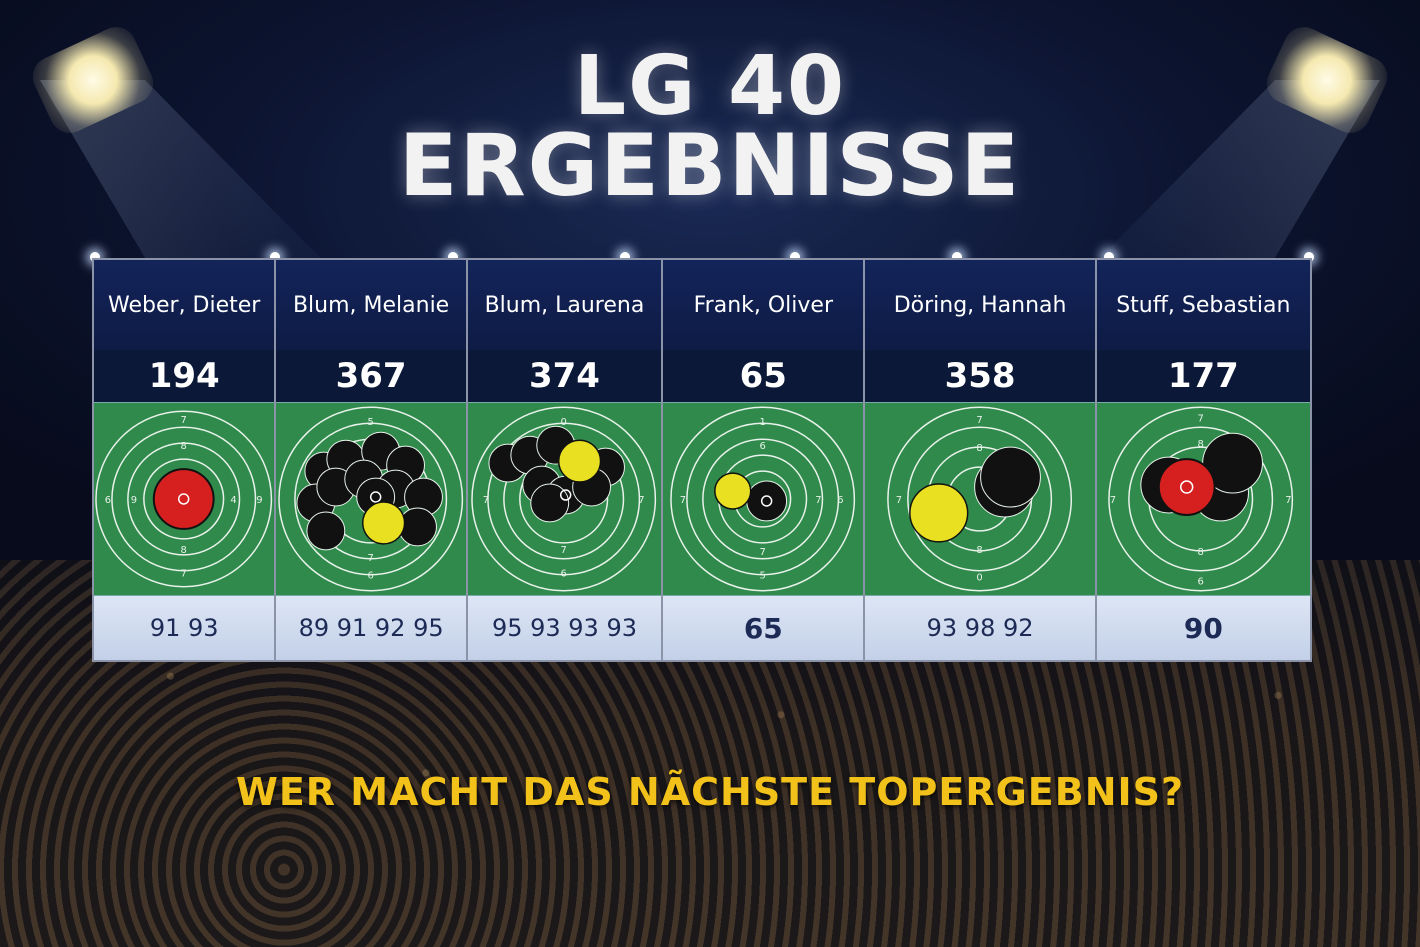 The width and height of the screenshot is (1420, 947). What do you see at coordinates (710, 792) in the screenshot?
I see `tagline: WER MACHT DAS NÃCHSTE TOPERGEBNIS?` at bounding box center [710, 792].